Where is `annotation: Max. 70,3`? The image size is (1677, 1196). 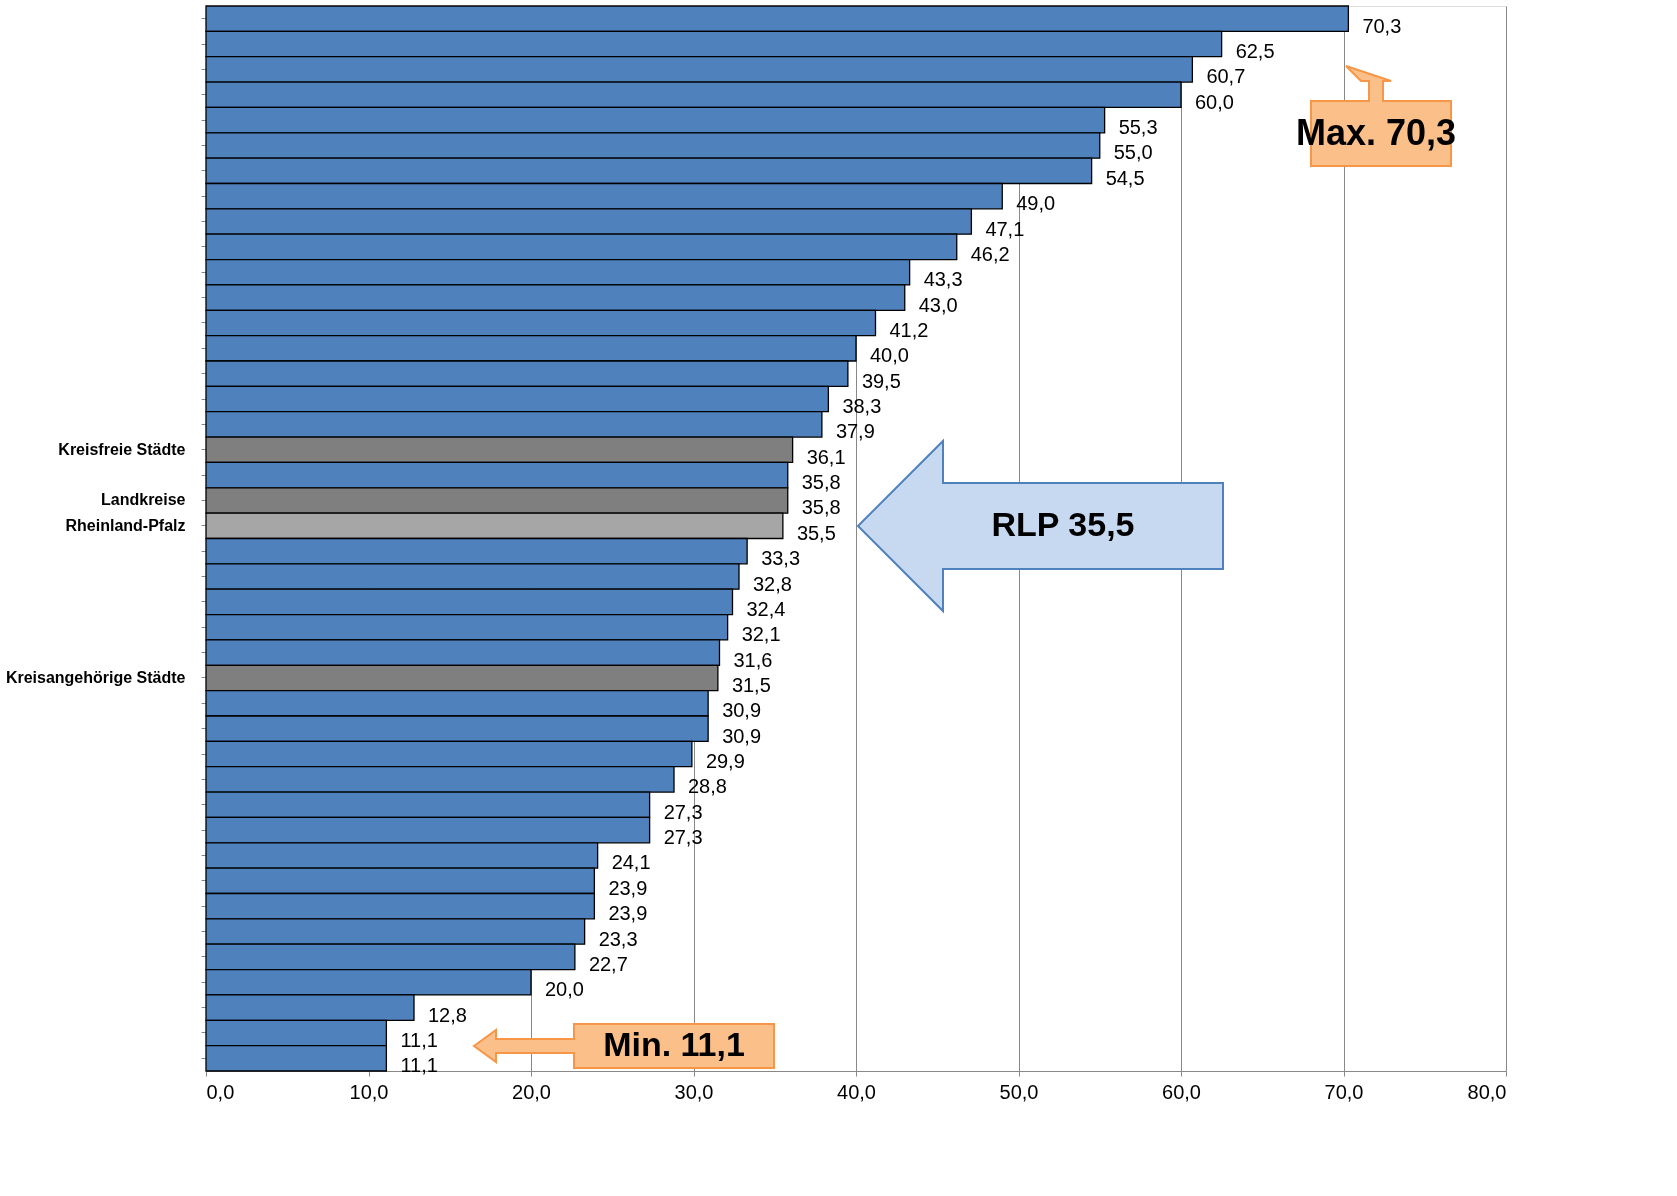 annotation: Max. 70,3 is located at coordinates (1376, 132).